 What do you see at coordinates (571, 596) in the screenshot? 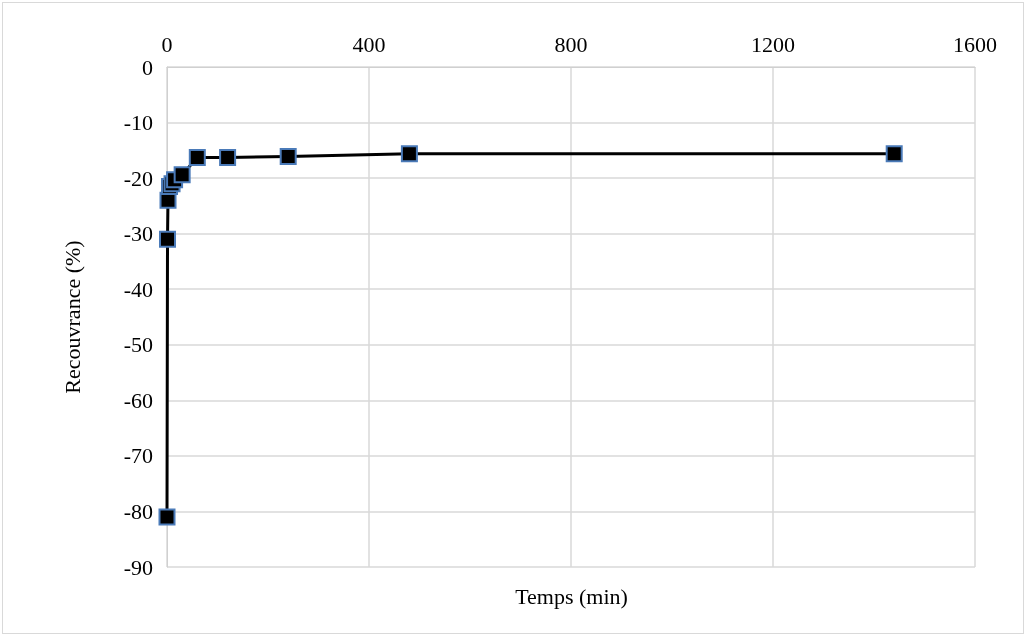
I see `x-axis-title: Temps (min)` at bounding box center [571, 596].